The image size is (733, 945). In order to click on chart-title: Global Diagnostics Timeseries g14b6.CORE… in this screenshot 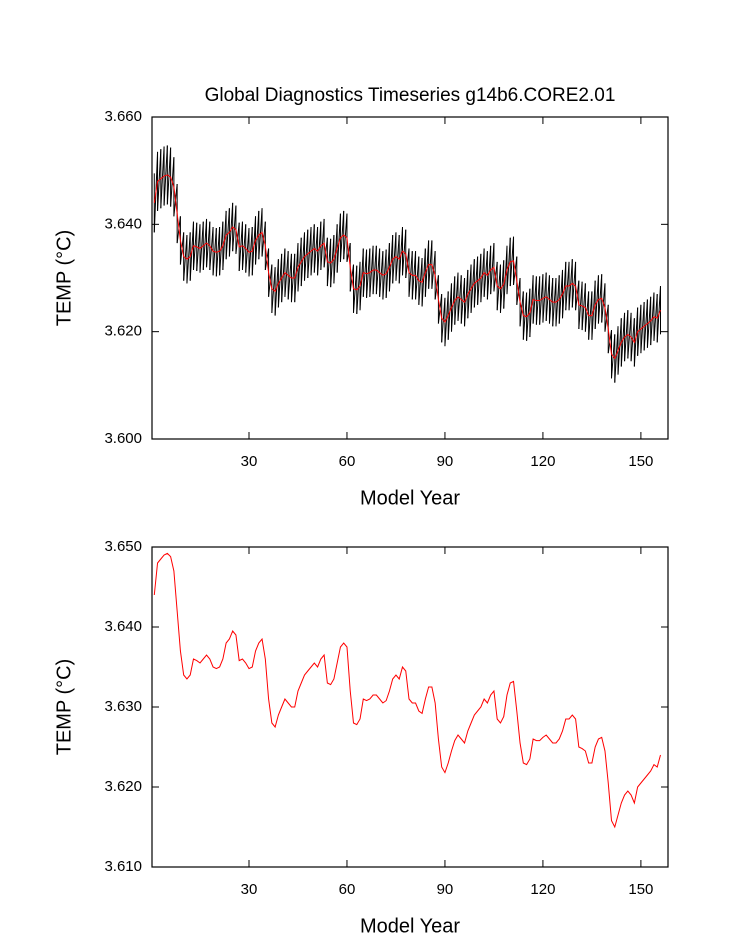, I will do `click(410, 95)`.